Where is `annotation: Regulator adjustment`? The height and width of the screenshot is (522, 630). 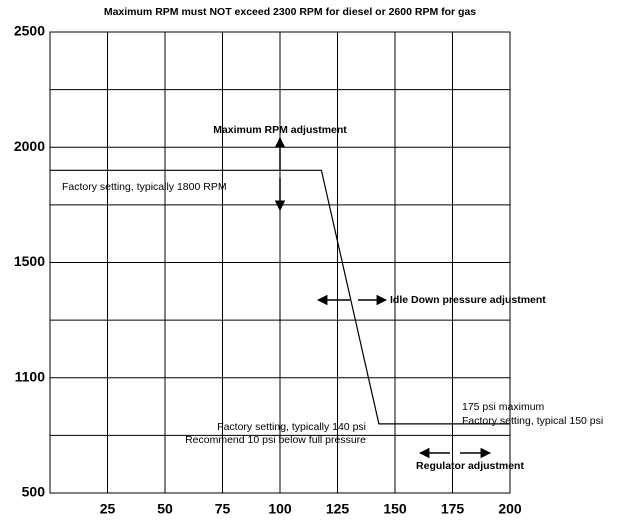
annotation: Regulator adjustment is located at coordinates (470, 466).